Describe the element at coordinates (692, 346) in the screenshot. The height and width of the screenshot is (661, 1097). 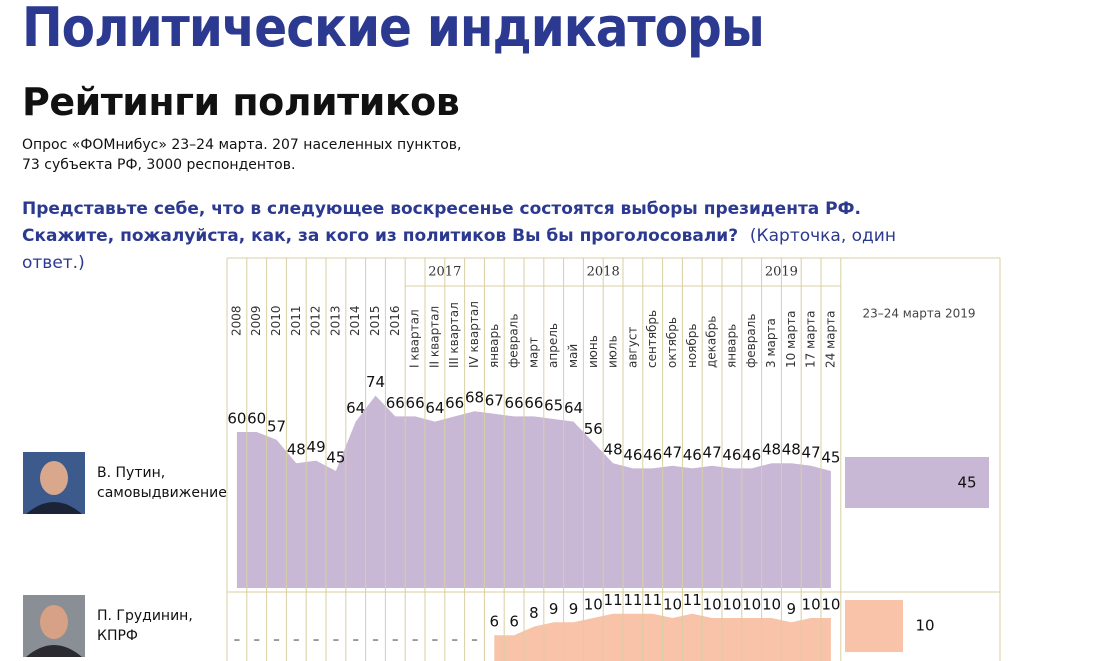
I see `x-tick-label: ноябрь` at that location.